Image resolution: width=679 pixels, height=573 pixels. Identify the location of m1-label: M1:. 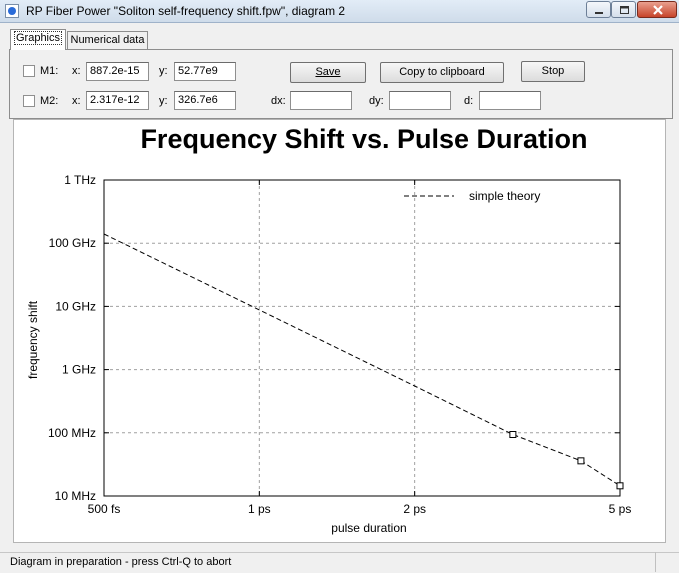
(49, 71).